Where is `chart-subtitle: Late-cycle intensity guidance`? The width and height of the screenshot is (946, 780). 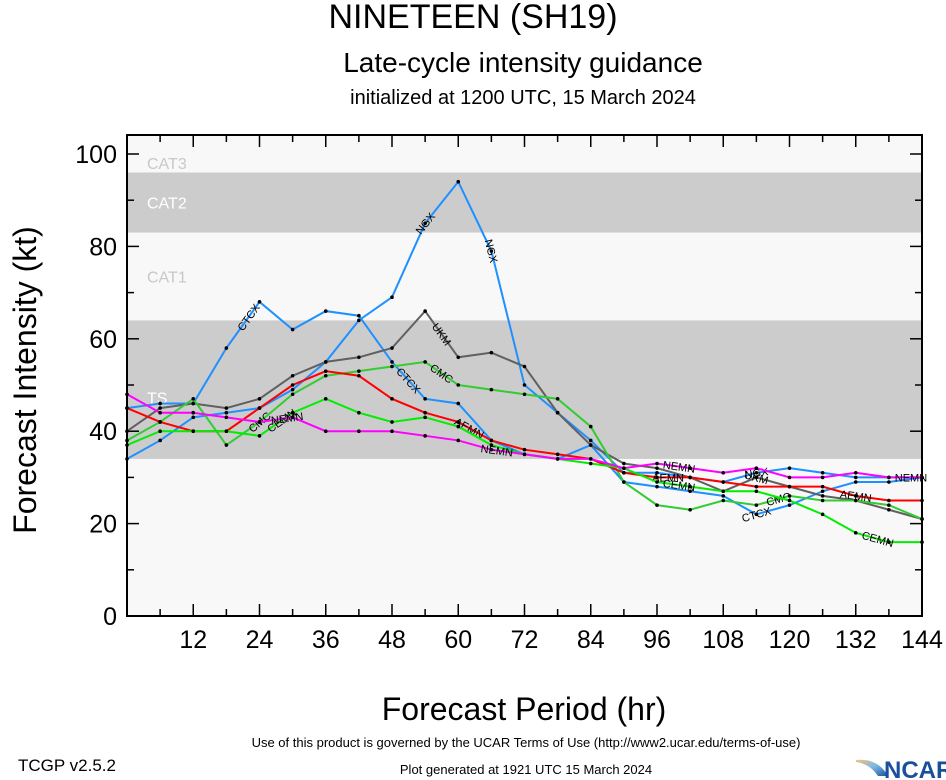
chart-subtitle: Late-cycle intensity guidance is located at coordinates (523, 62).